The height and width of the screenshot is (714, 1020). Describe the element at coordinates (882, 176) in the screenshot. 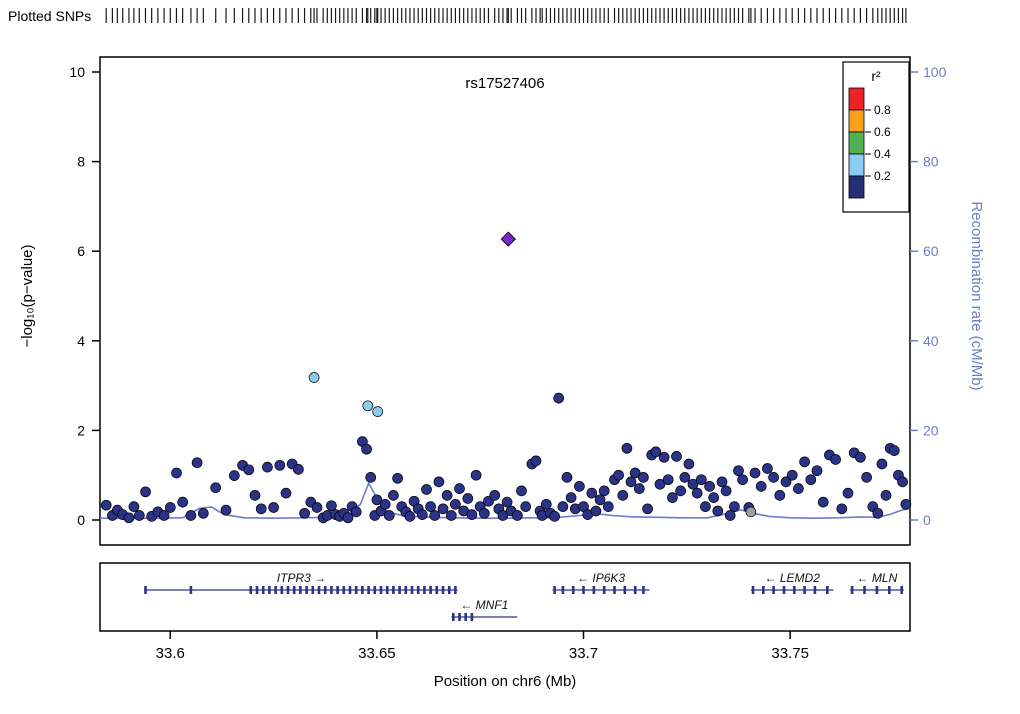

I see `legend-label: 0.2` at that location.